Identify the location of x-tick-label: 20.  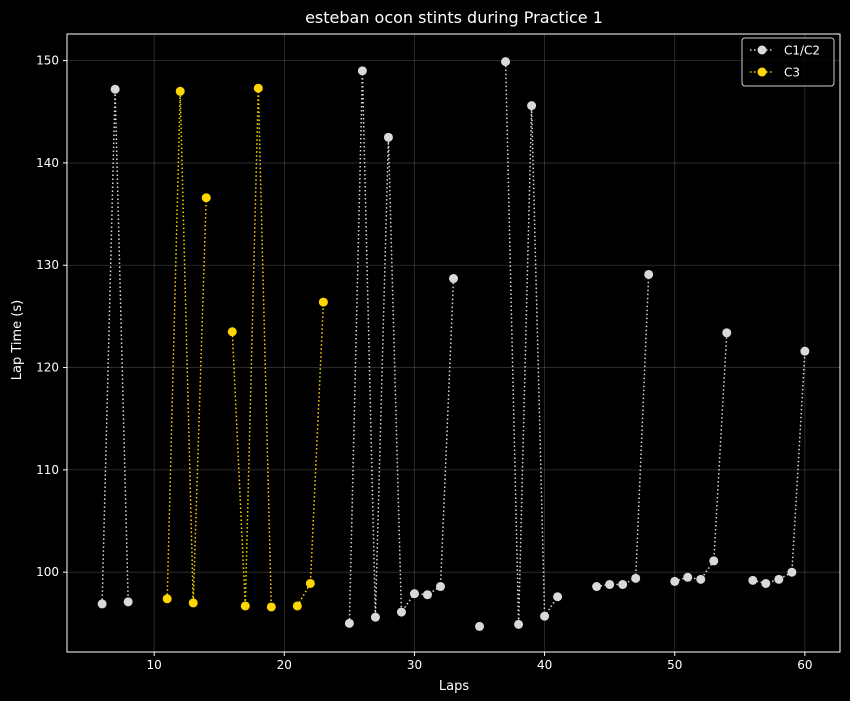
(284, 665).